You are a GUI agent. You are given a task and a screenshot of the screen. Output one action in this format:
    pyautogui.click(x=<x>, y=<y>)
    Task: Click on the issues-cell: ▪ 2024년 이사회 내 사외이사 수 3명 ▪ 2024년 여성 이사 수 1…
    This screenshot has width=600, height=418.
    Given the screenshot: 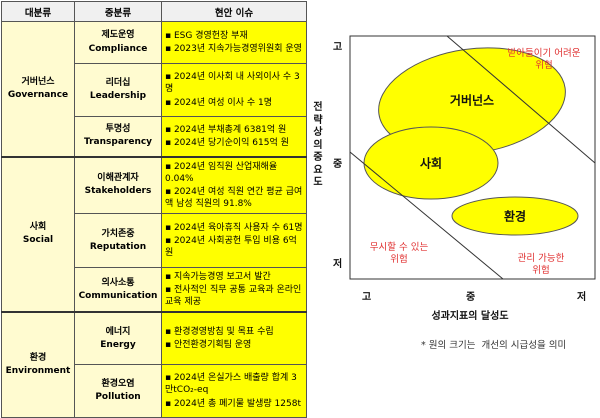 What is the action you would take?
    pyautogui.click(x=234, y=90)
    